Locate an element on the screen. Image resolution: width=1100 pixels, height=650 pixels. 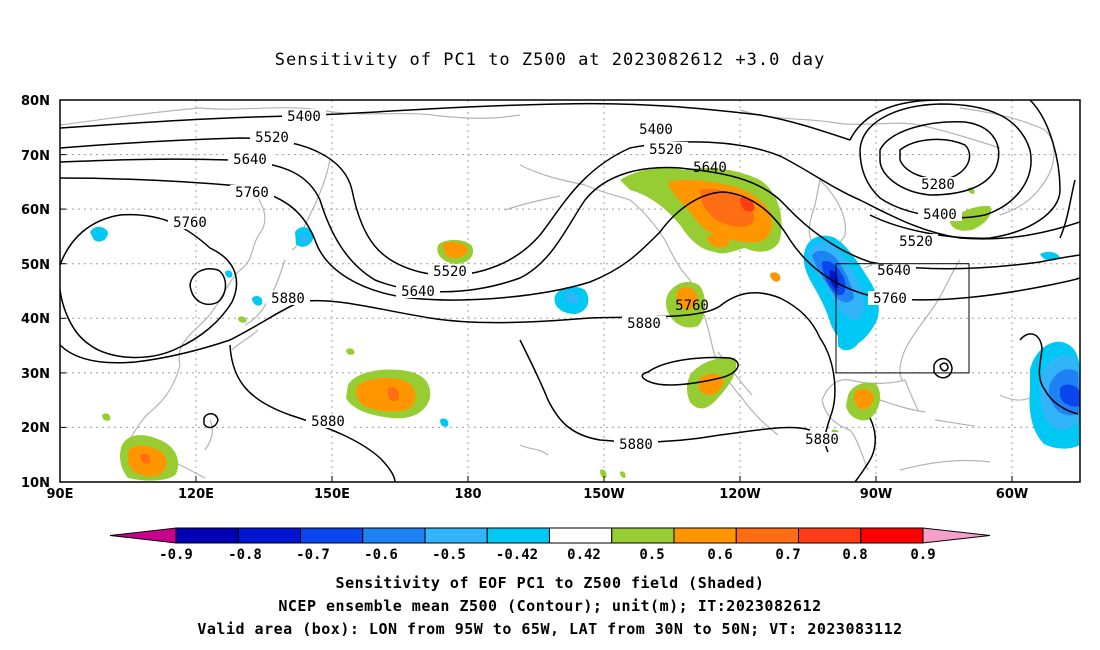
lon-label: 180 is located at coordinates (467, 494).